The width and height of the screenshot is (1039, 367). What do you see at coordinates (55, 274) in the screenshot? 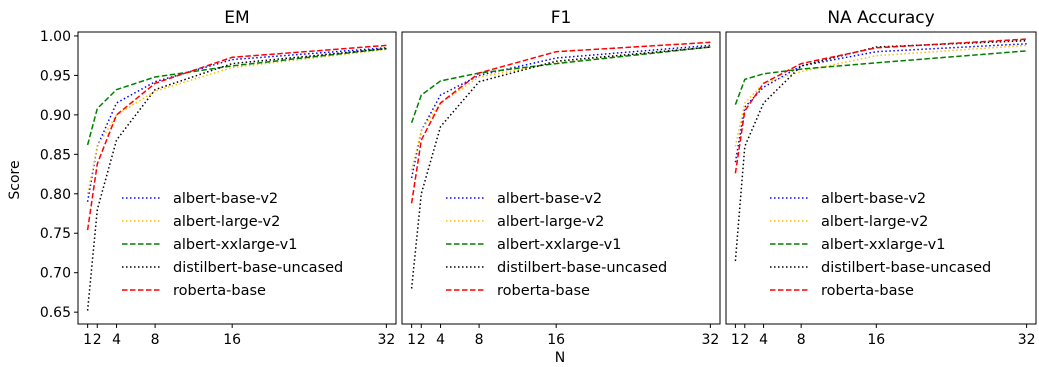
I see `y-tick-label: 0.70` at bounding box center [55, 274].